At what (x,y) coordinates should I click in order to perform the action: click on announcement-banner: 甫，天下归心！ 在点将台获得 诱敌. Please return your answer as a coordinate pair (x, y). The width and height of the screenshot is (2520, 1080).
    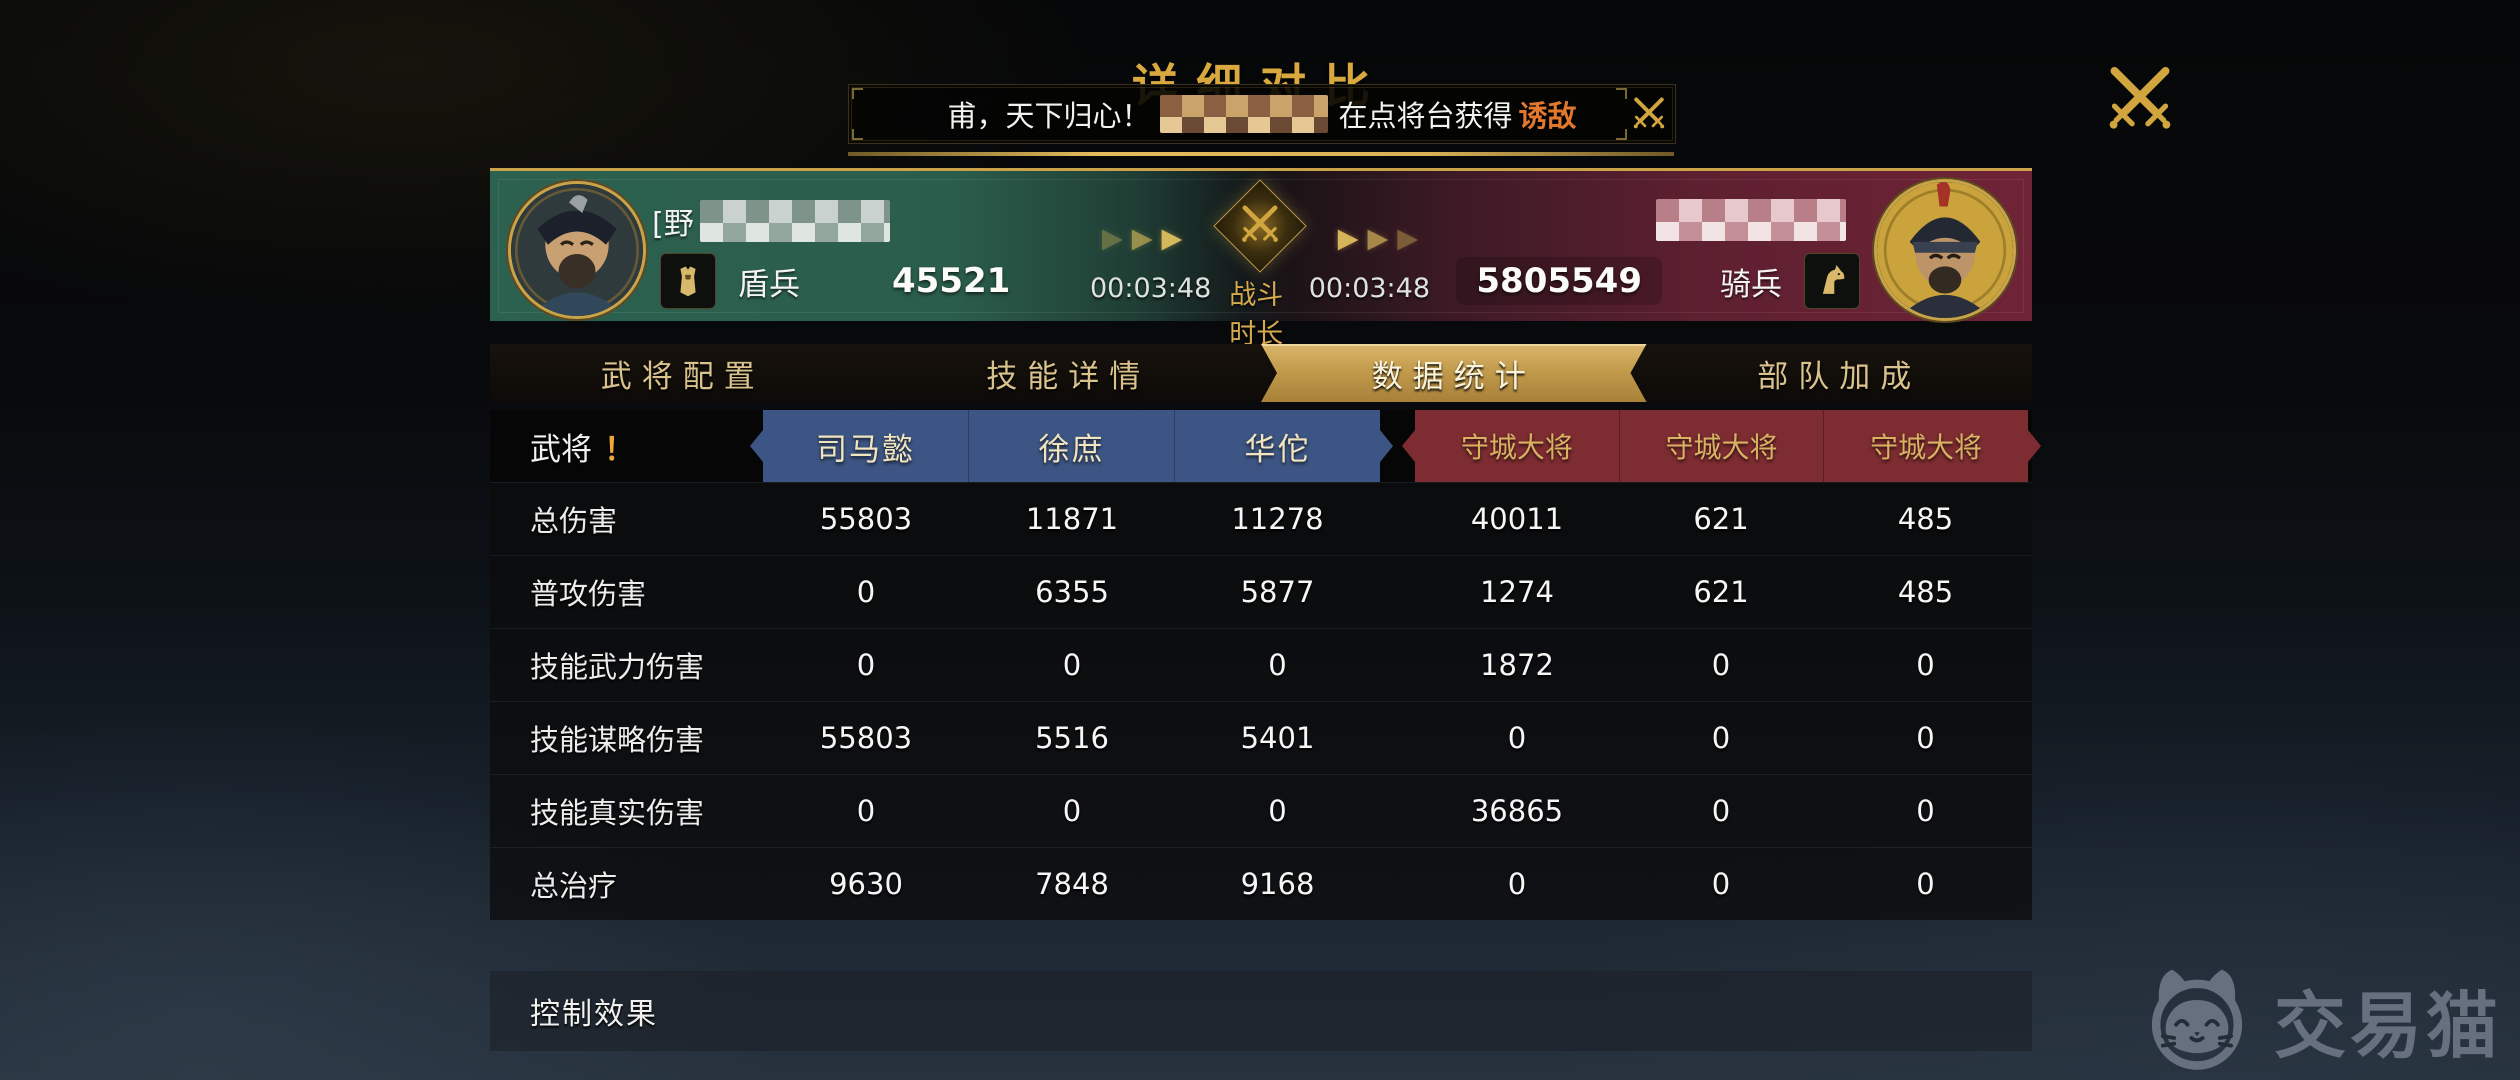
    Looking at the image, I should click on (1262, 114).